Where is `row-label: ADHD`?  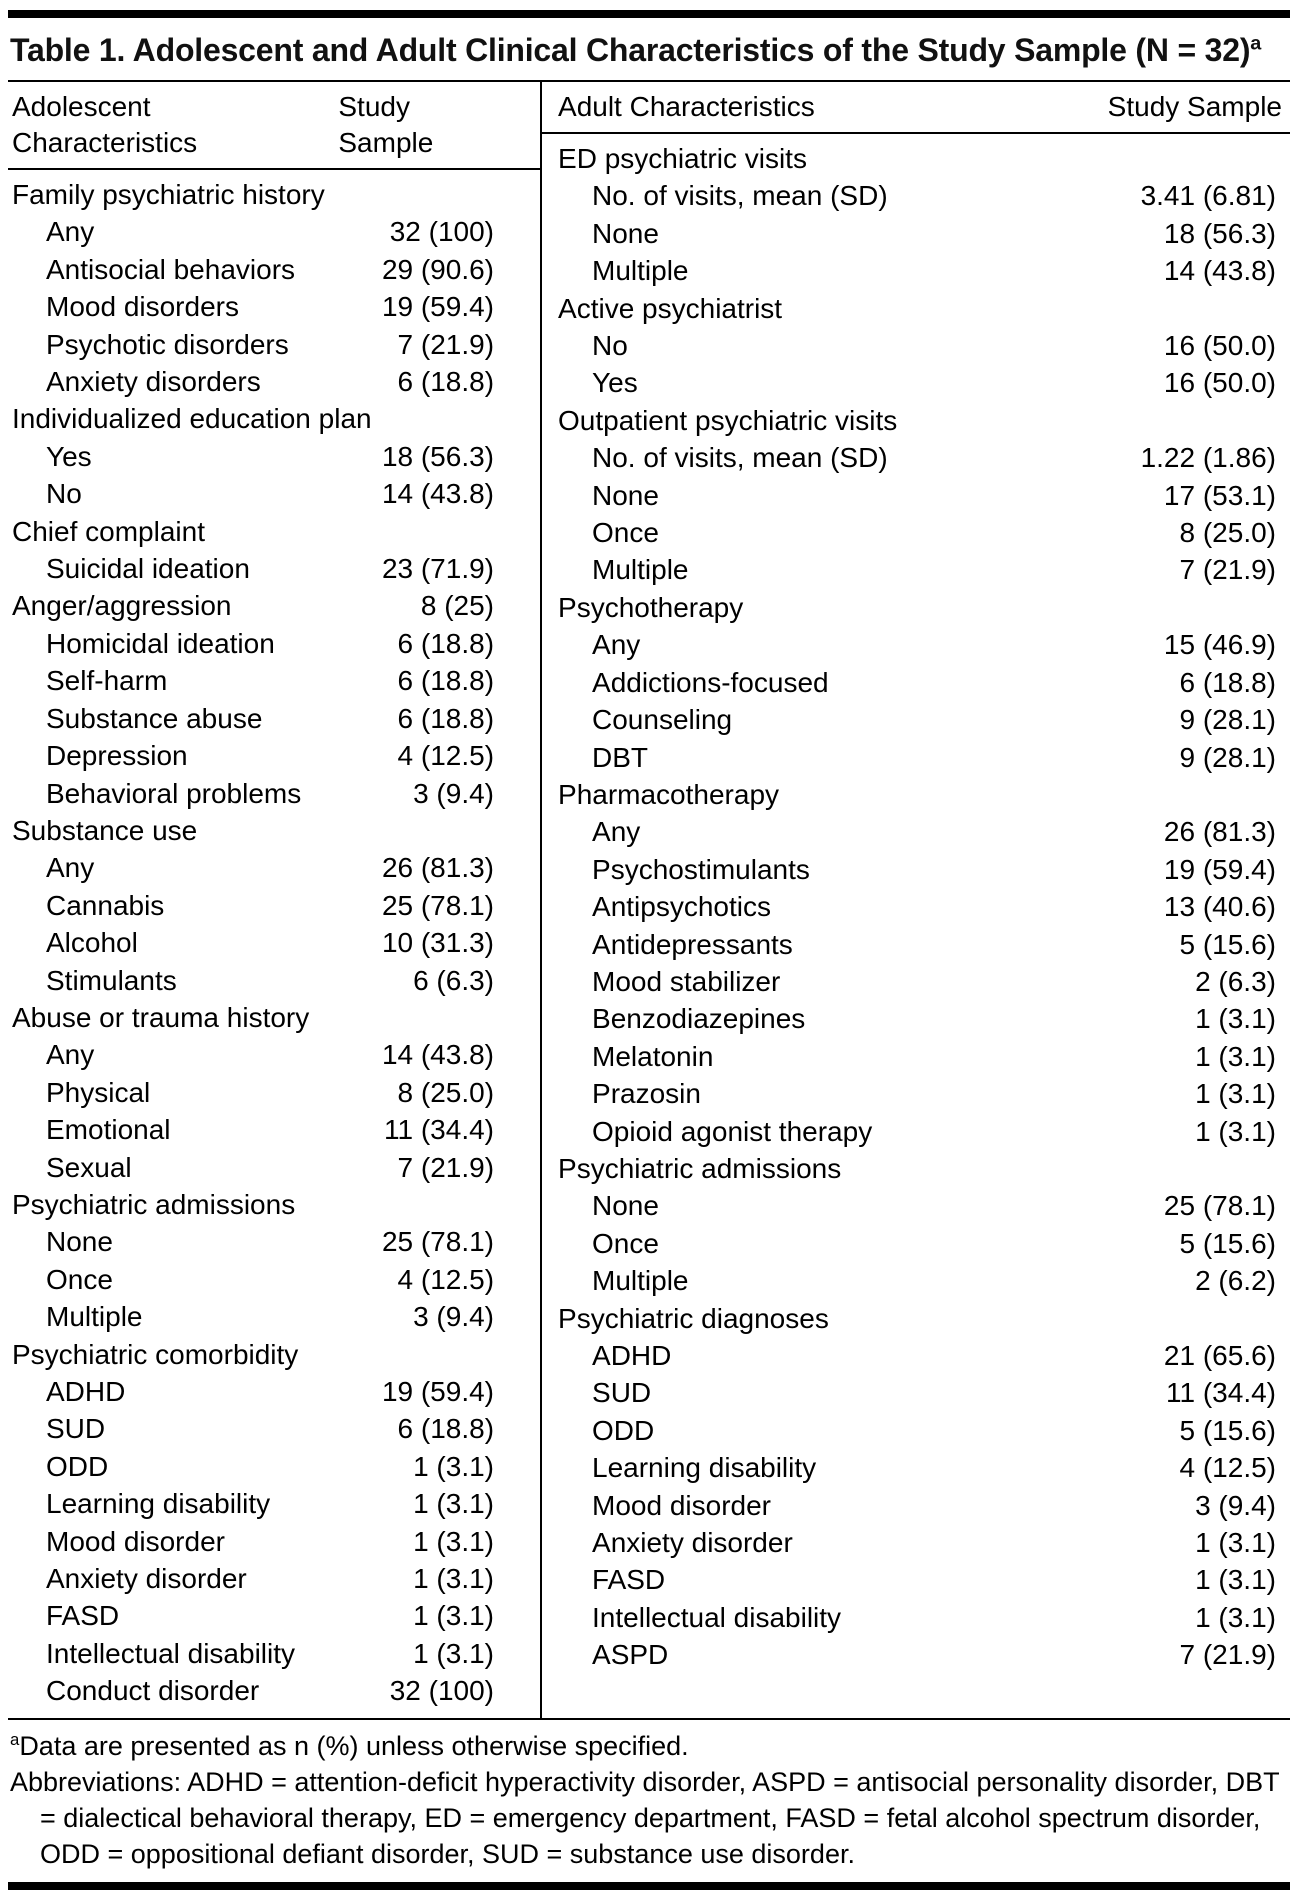 row-label: ADHD is located at coordinates (632, 1355).